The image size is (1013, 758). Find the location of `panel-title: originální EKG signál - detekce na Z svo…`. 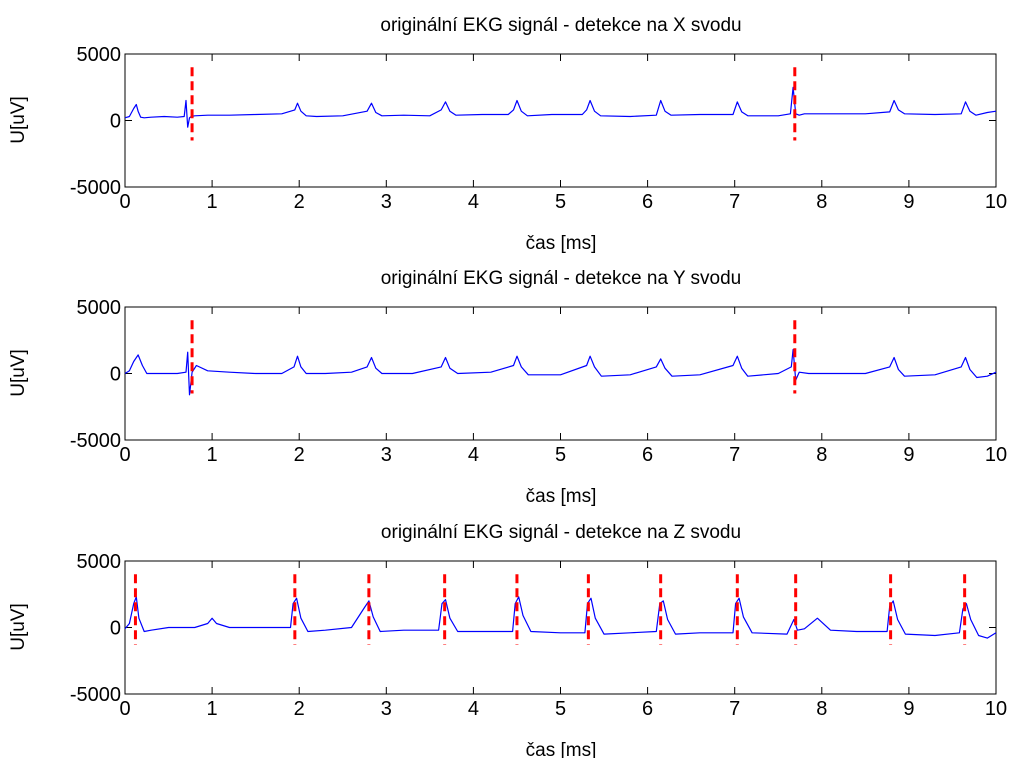

panel-title: originální EKG signál - detekce na Z svo… is located at coordinates (561, 532).